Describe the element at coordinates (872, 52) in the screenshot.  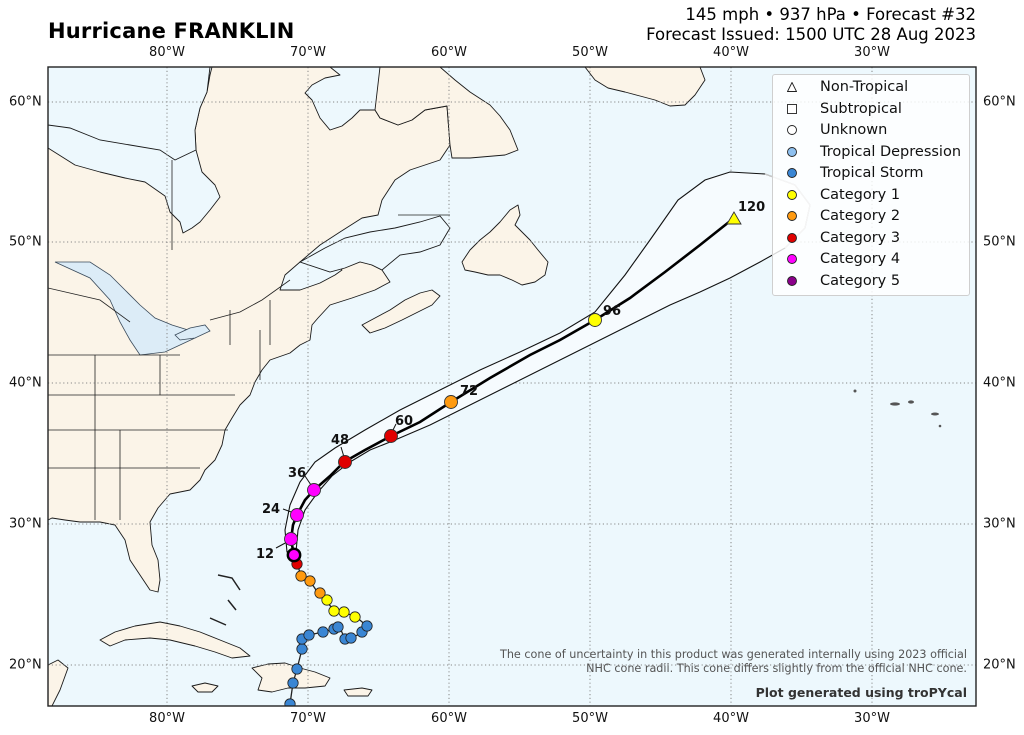
I see `x-tick-top: 30°W` at that location.